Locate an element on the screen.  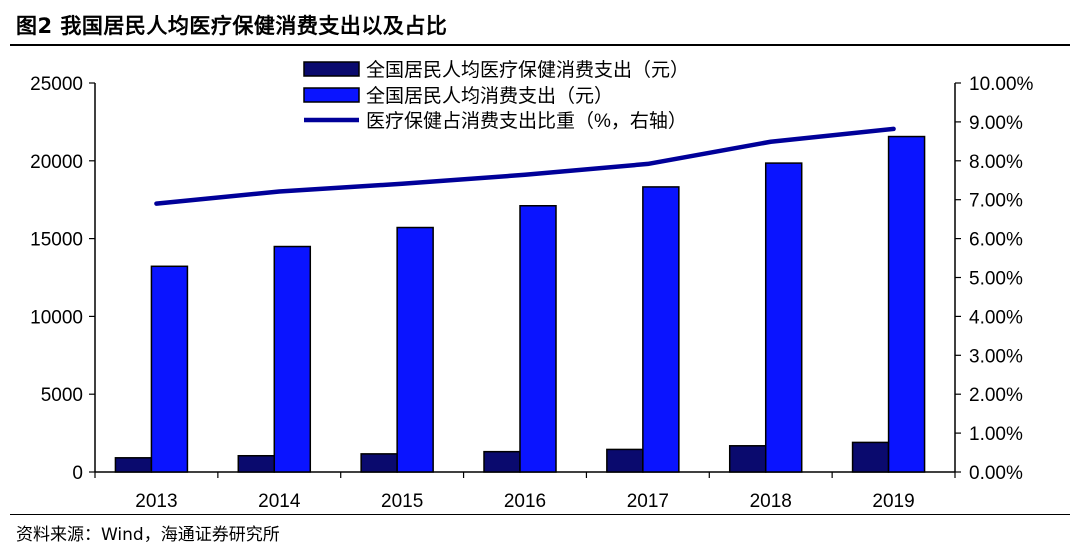
left-tick-label: 0 is located at coordinates (77, 473).